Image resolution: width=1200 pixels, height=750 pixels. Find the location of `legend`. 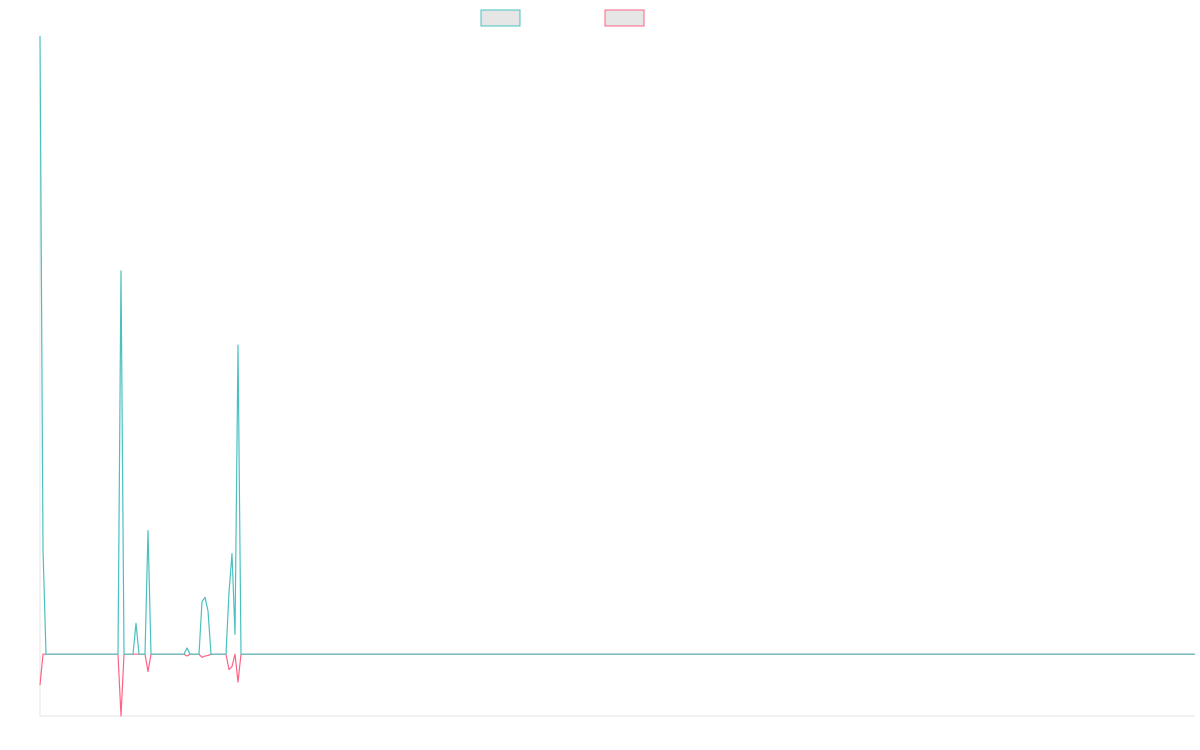

legend is located at coordinates (562, 18).